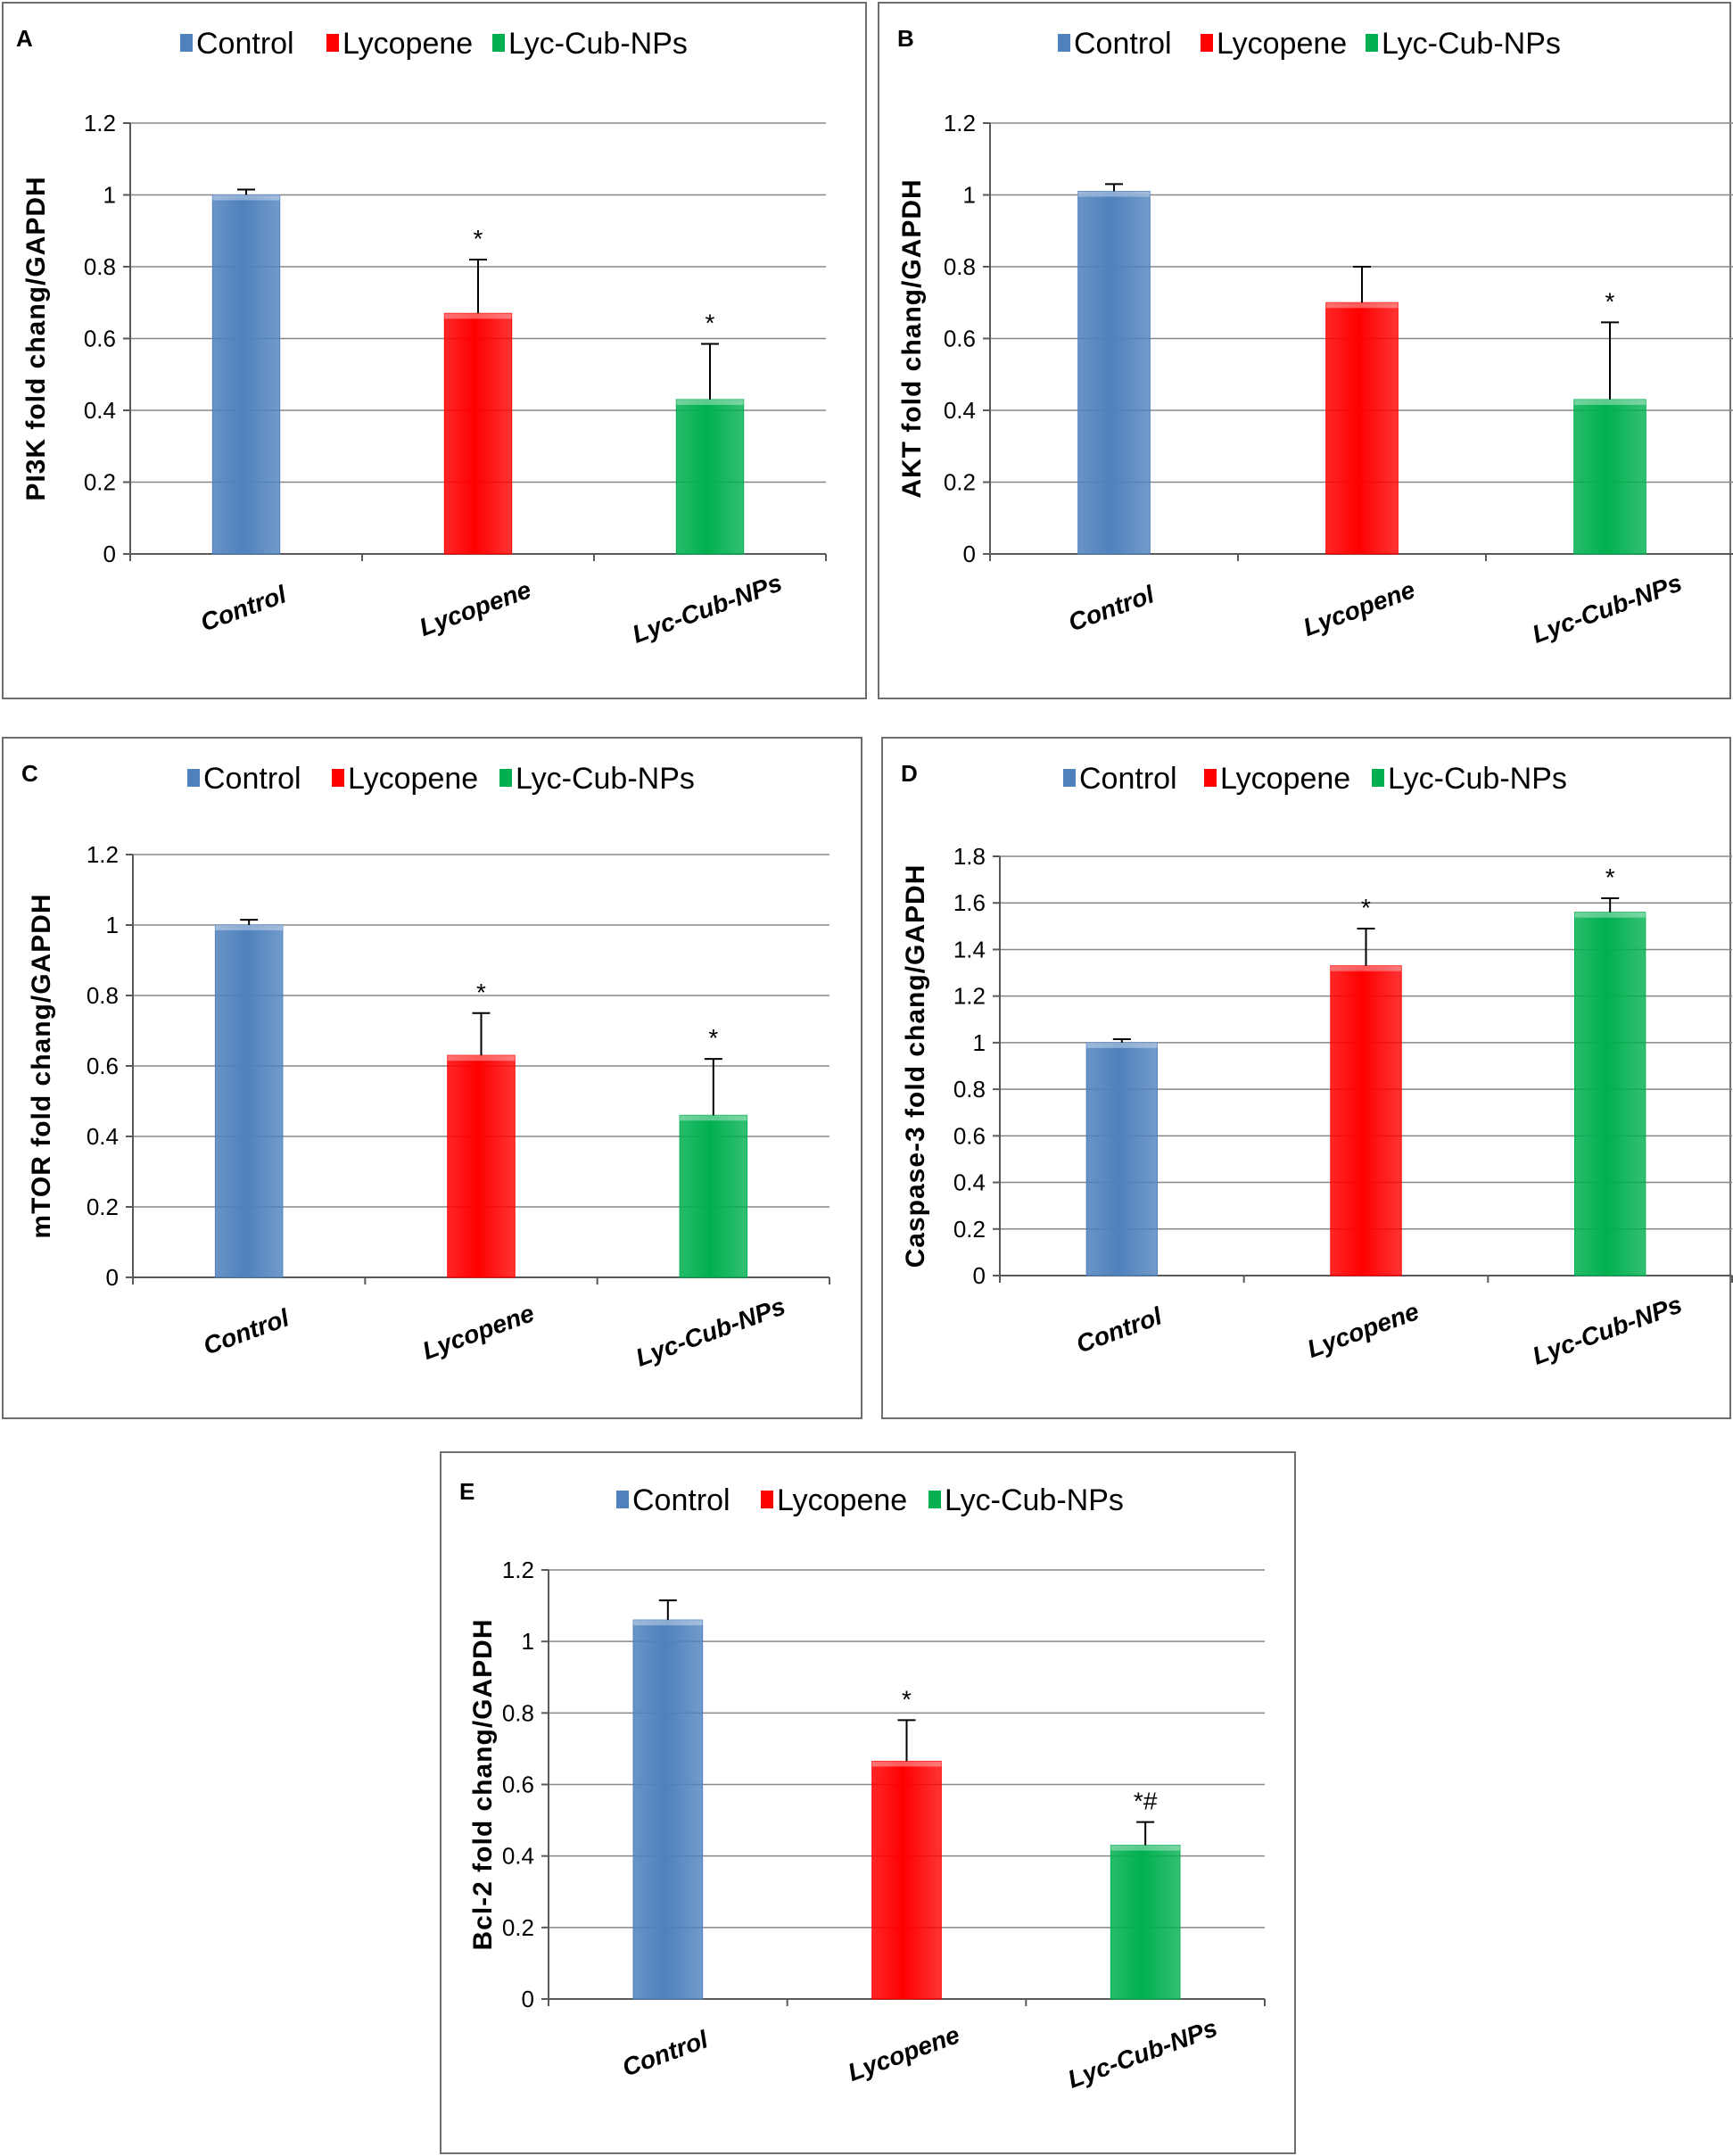 Image resolution: width=1733 pixels, height=2156 pixels. What do you see at coordinates (1146, 1801) in the screenshot?
I see `significance-marker: *#` at bounding box center [1146, 1801].